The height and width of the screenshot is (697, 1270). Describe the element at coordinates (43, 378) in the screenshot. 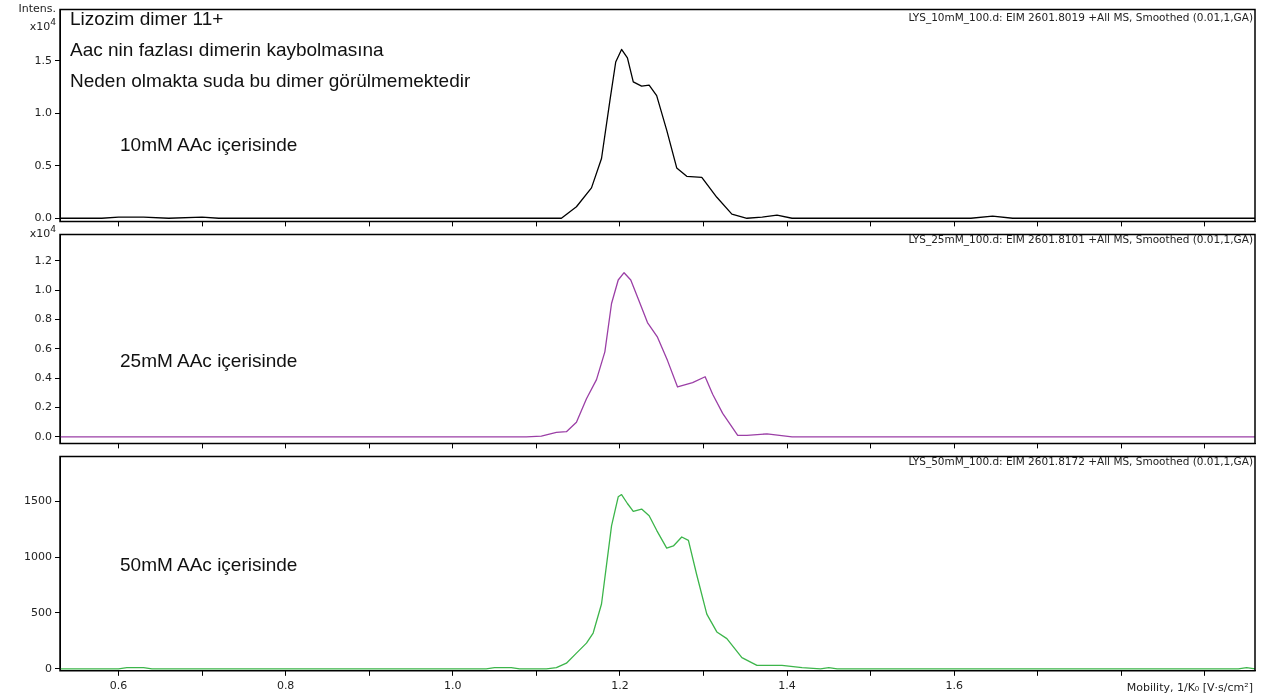

I see `y-tick-label: 0.4` at that location.